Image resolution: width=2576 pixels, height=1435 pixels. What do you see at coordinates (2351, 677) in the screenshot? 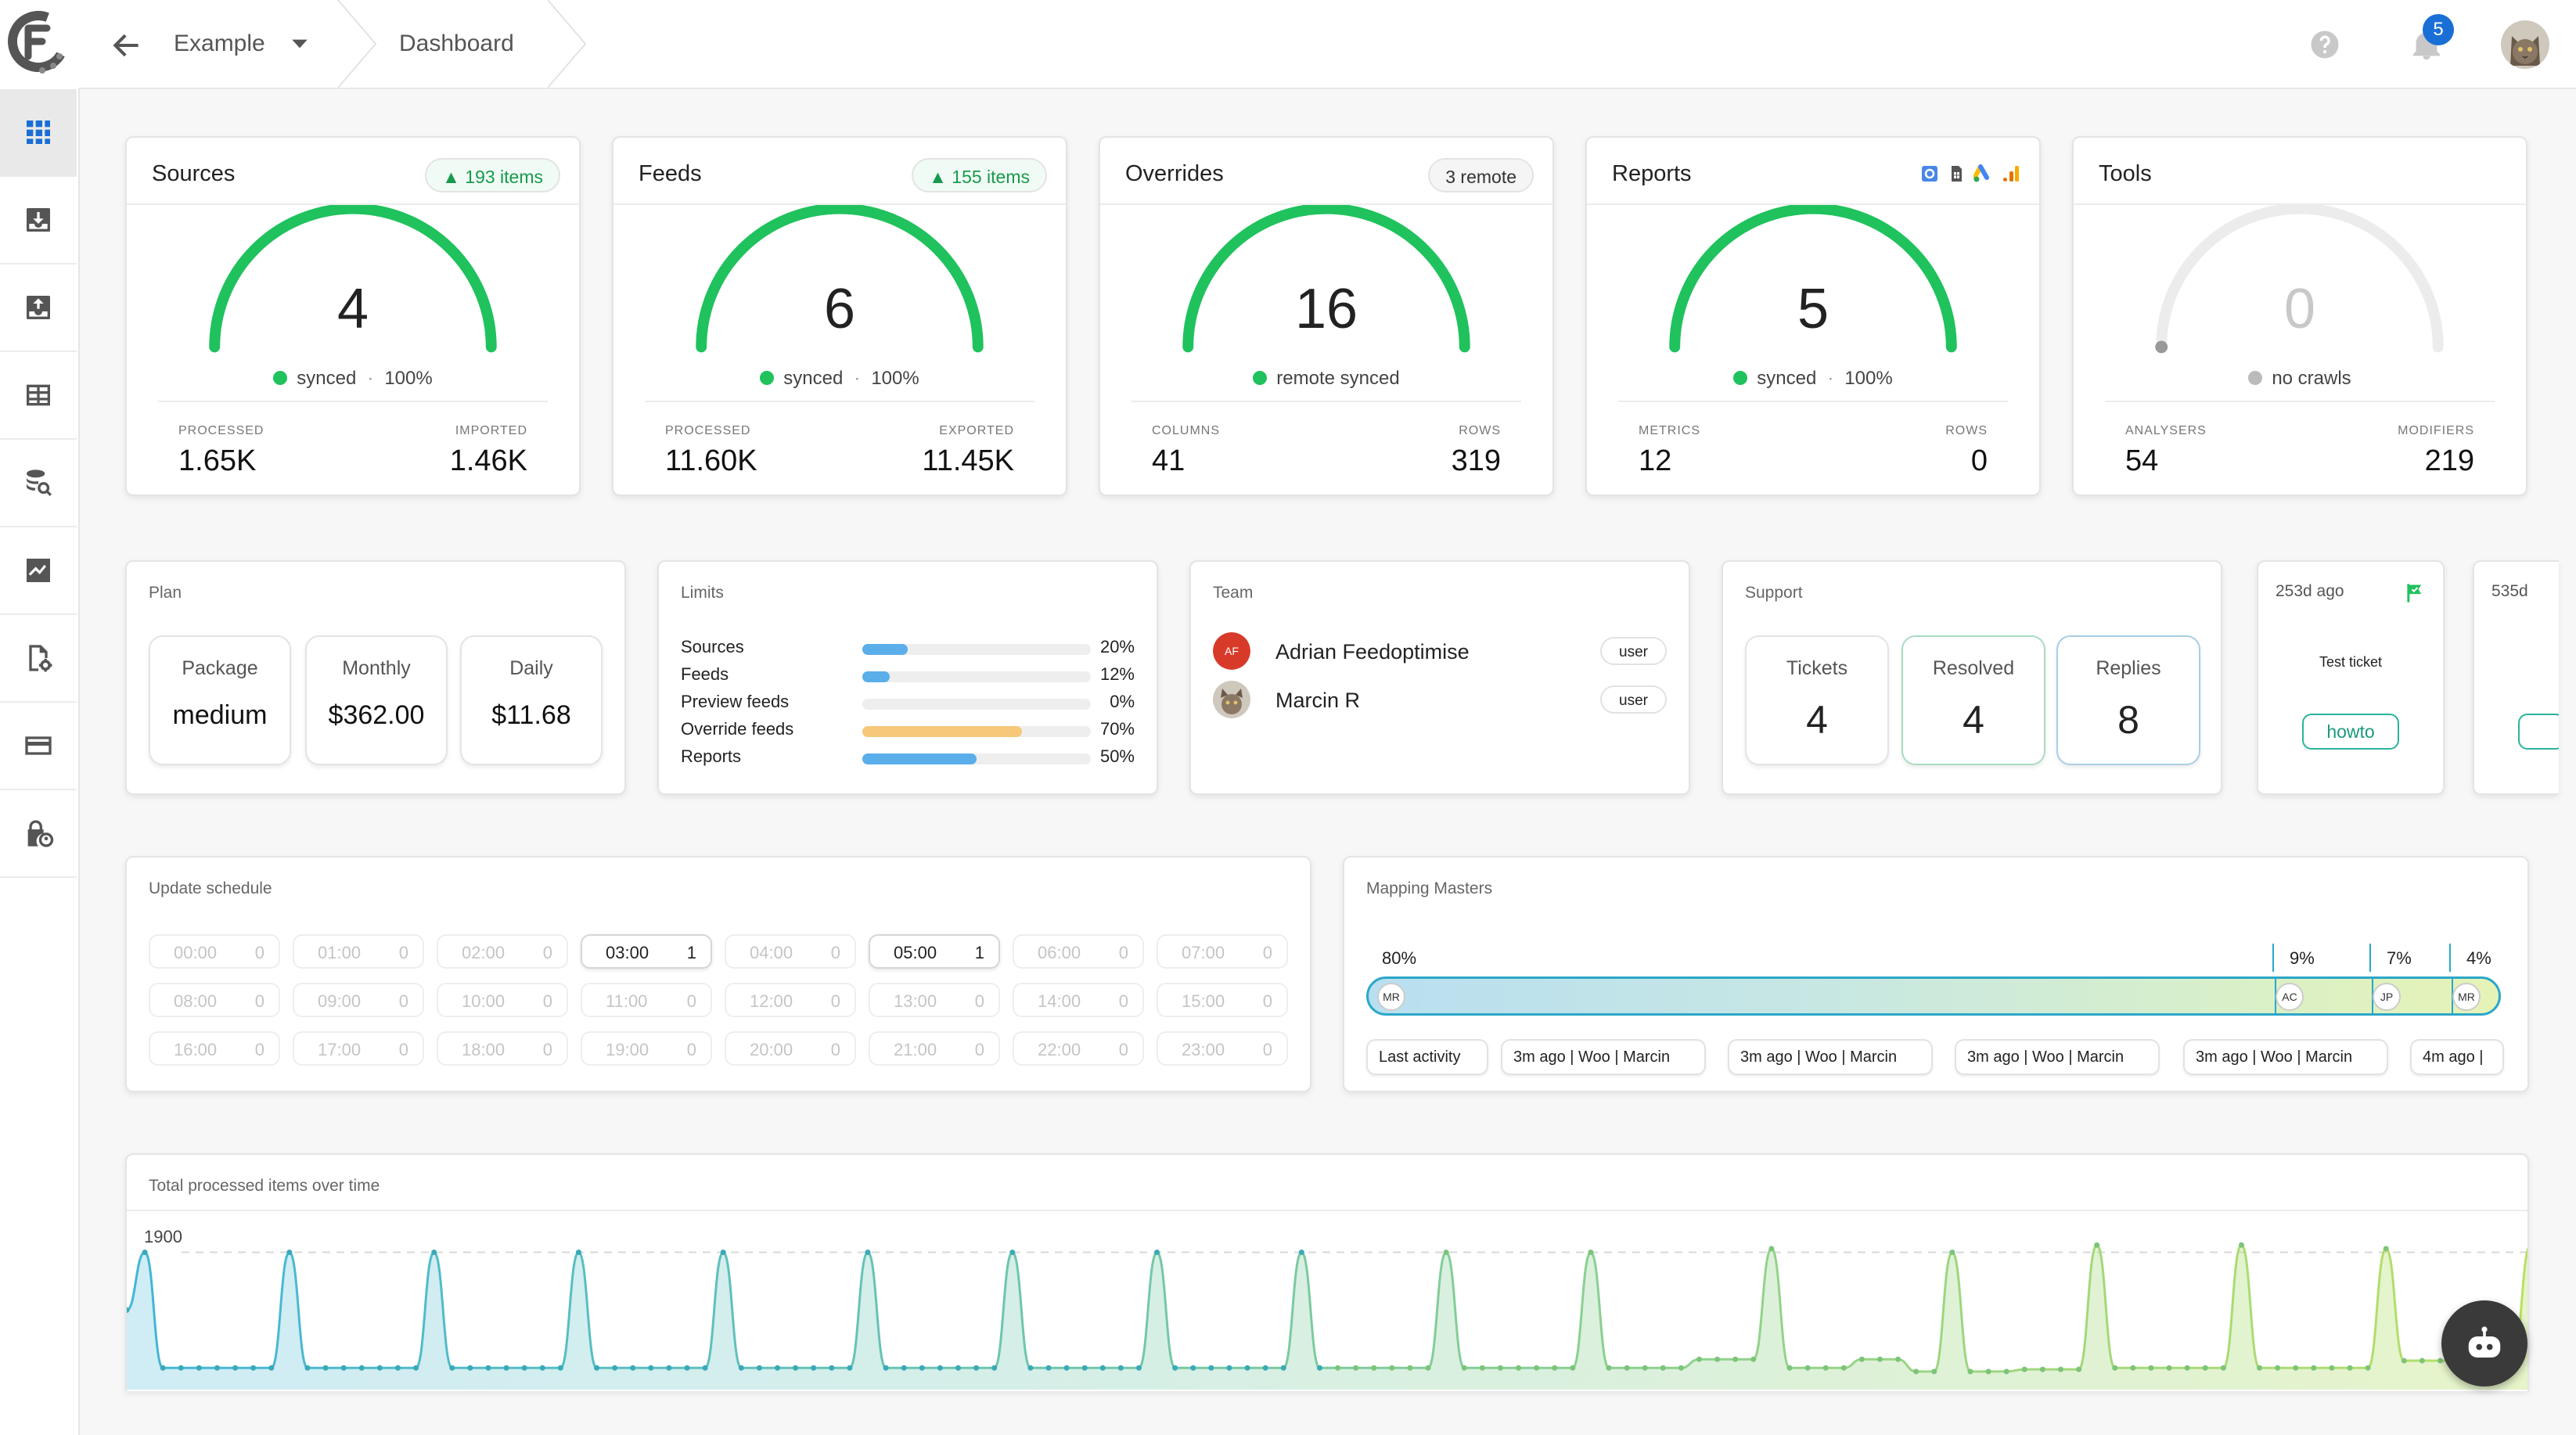
I see `ticket-card: 253d ago Test ticket howto` at bounding box center [2351, 677].